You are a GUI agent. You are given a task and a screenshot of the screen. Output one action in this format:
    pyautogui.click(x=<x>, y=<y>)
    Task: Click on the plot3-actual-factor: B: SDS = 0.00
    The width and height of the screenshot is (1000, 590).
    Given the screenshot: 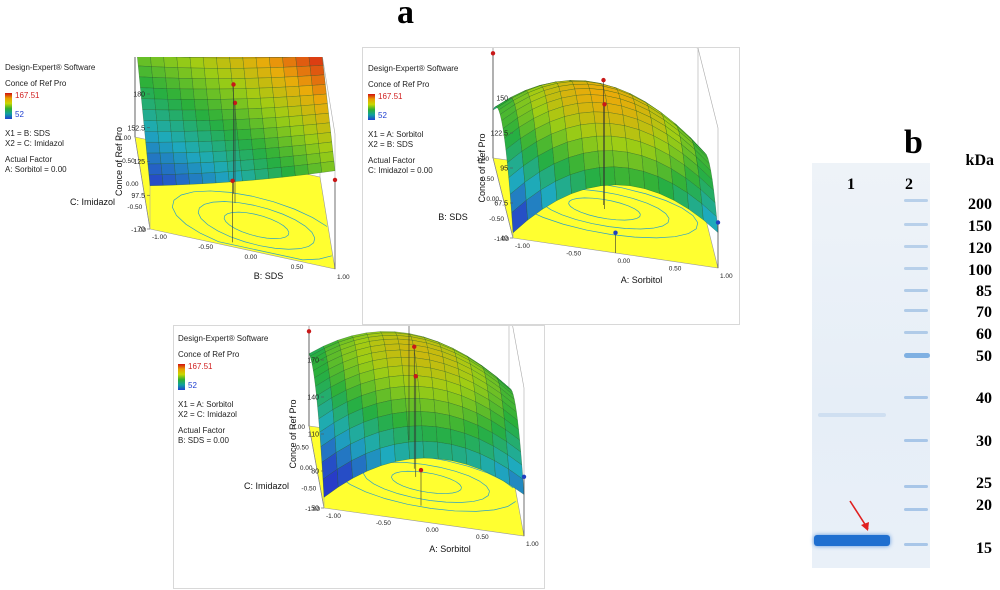 What is the action you would take?
    pyautogui.click(x=203, y=440)
    